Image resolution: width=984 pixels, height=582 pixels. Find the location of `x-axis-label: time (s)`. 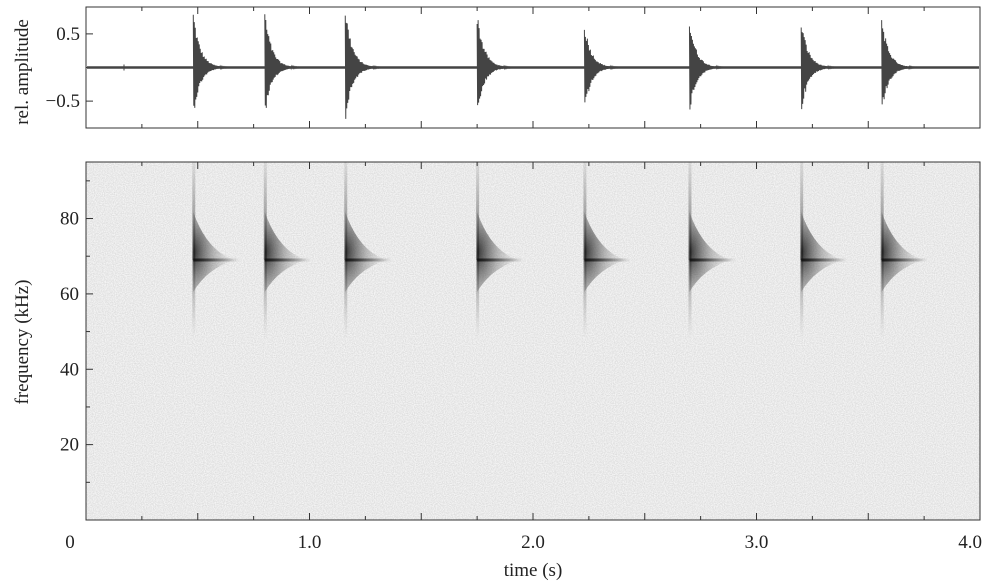

x-axis-label: time (s) is located at coordinates (533, 570).